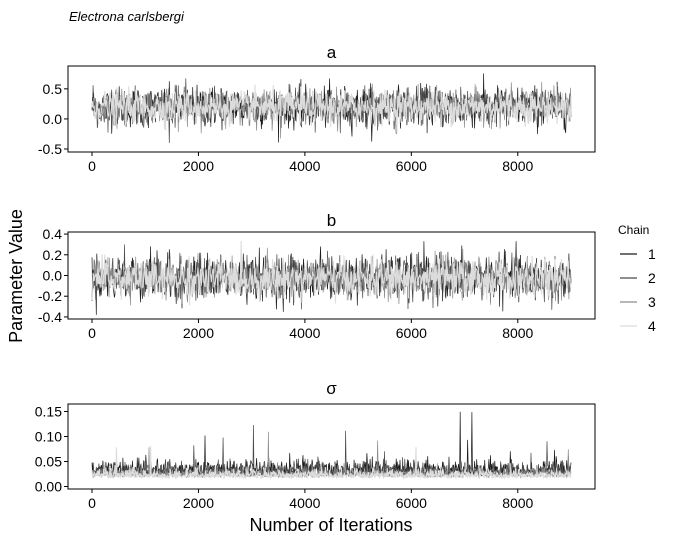 This screenshot has width=673, height=542. I want to click on legend: Chain 1 2 3 4, so click(637, 278).